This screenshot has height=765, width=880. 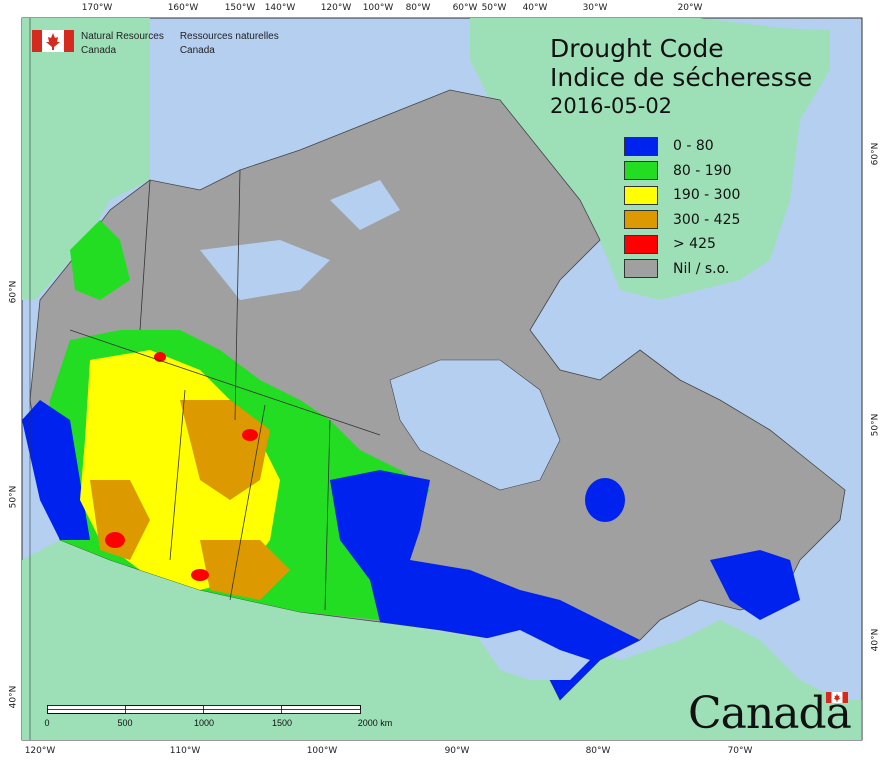 I want to click on legend-item: 80 - 190, so click(x=682, y=171).